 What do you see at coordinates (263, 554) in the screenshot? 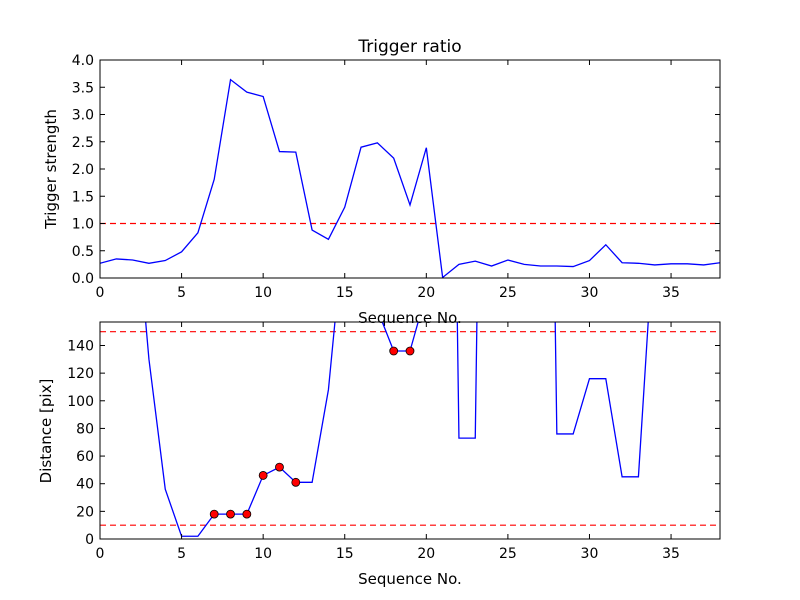
I see `bottom-xtick-label-2: 10` at bounding box center [263, 554].